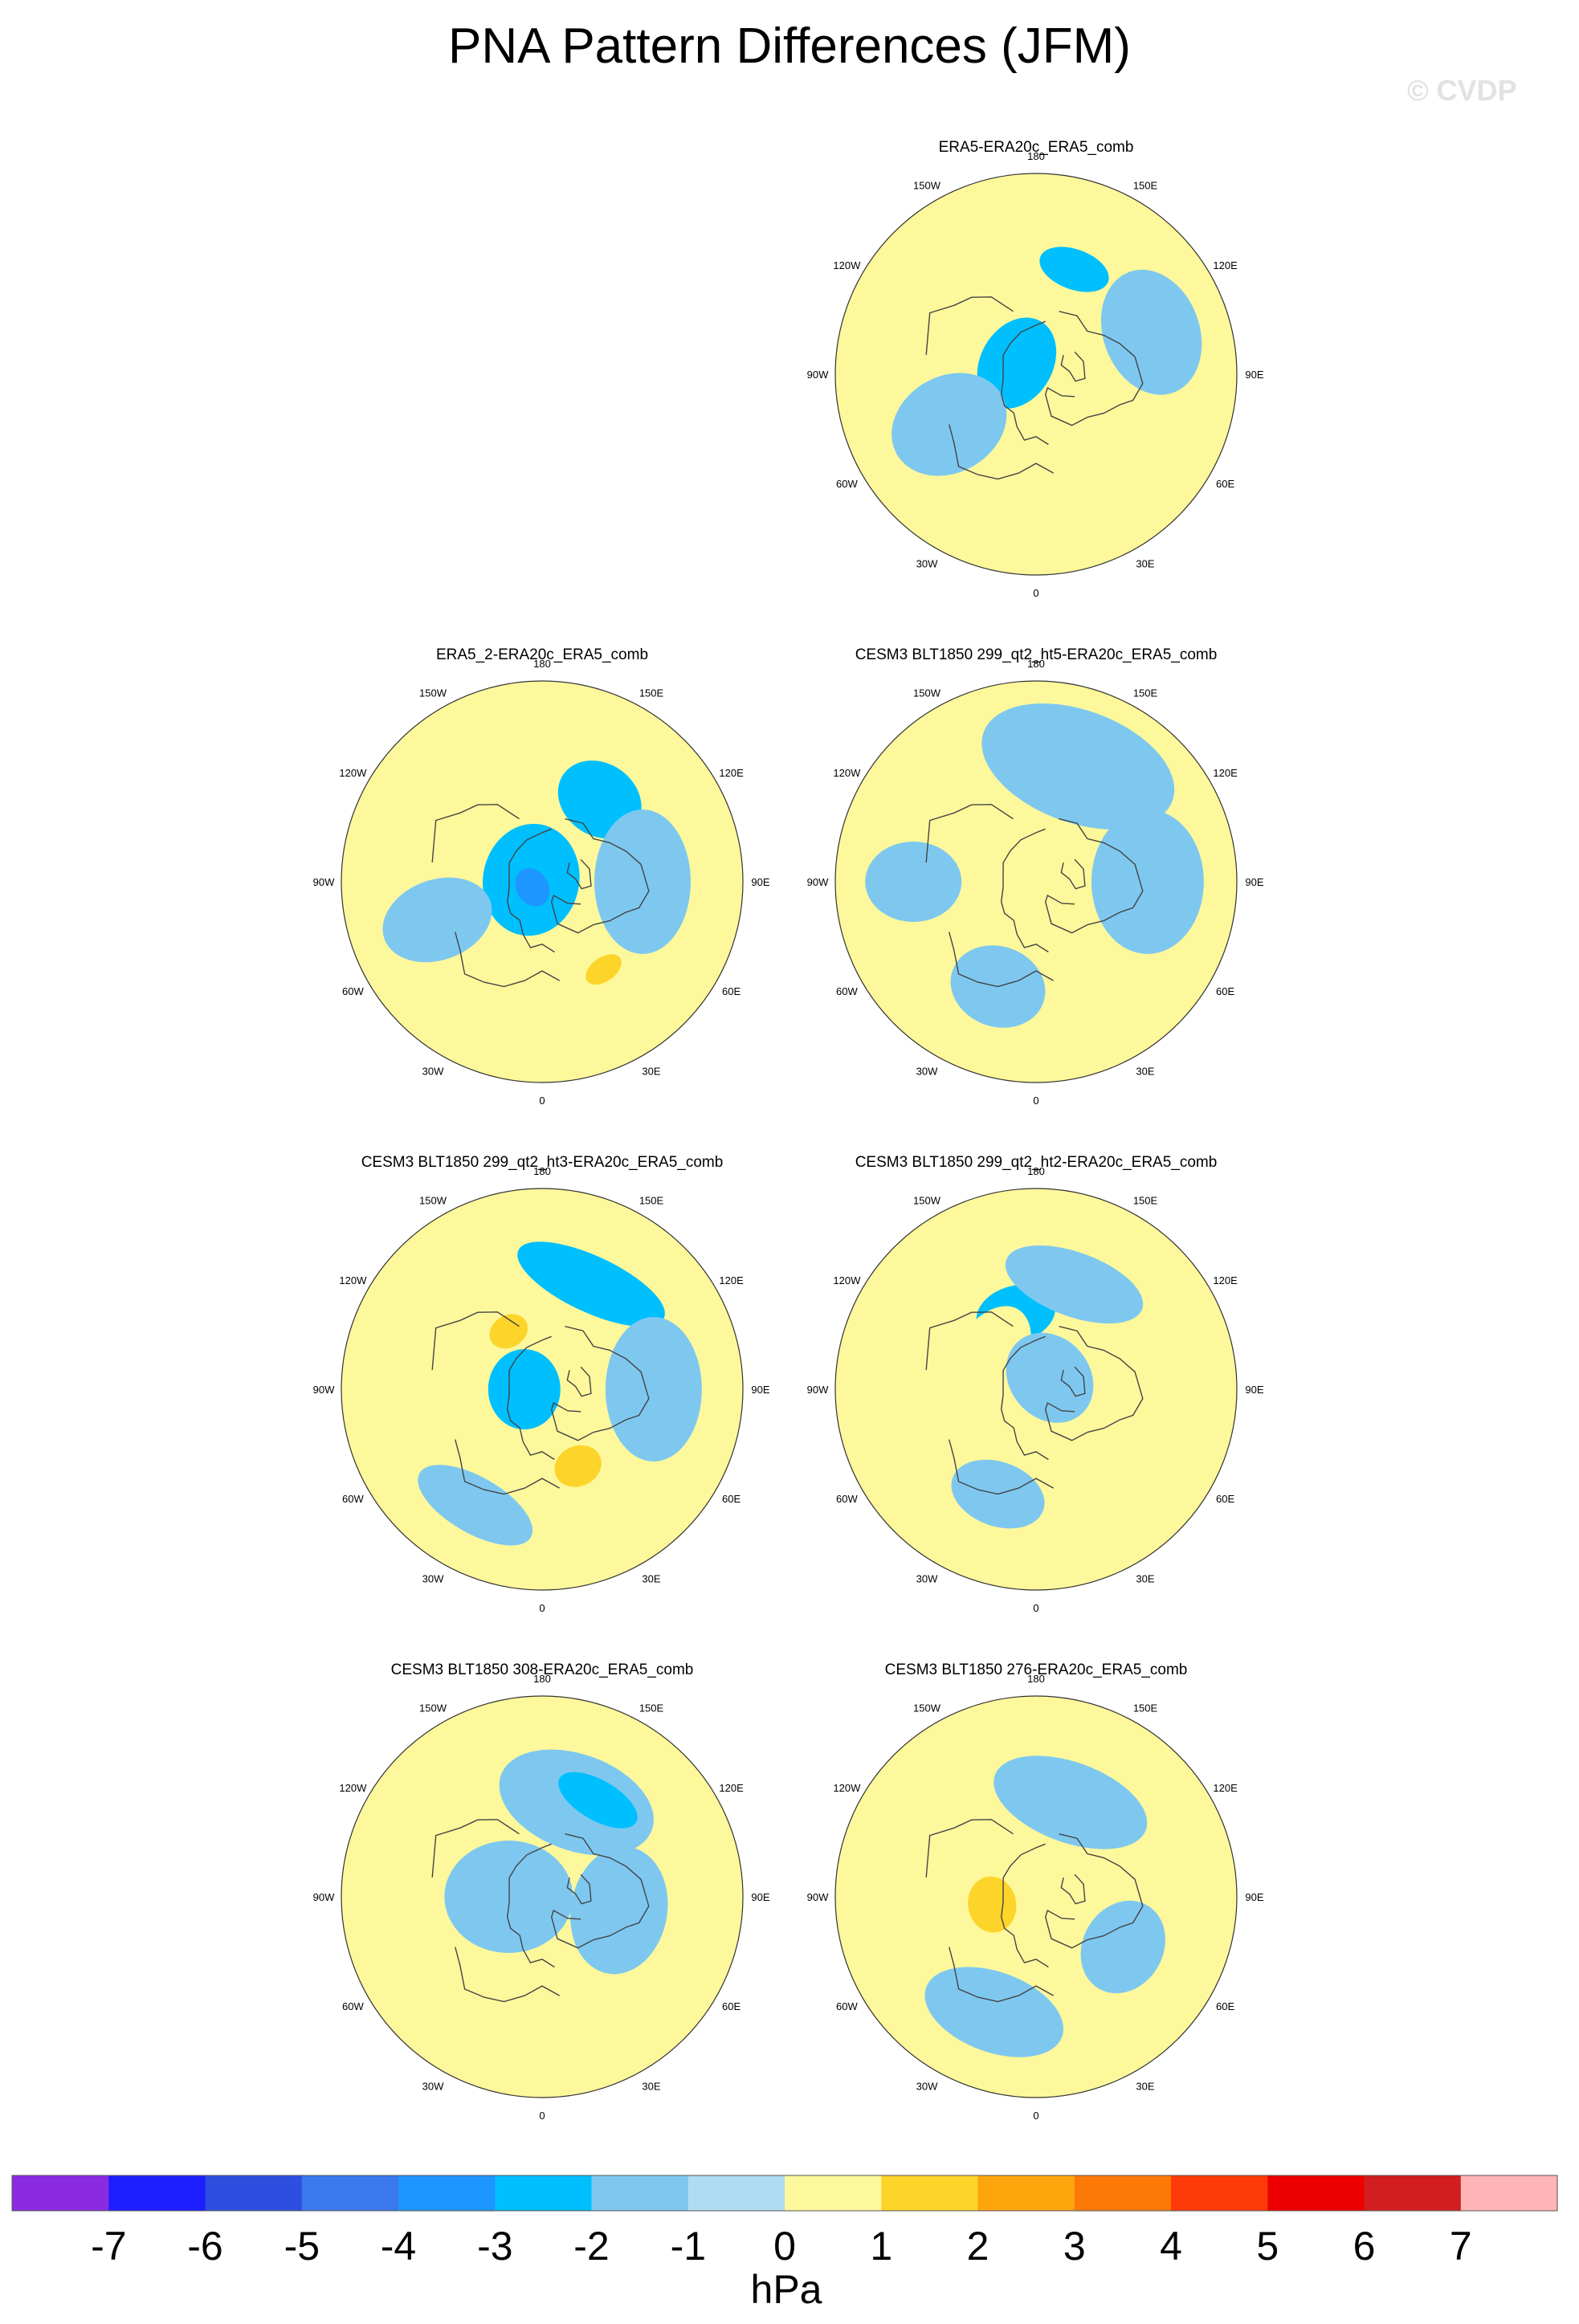 The image size is (1579, 2324). Describe the element at coordinates (398, 2247) in the screenshot. I see `colorbar-tick-label: -4` at that location.